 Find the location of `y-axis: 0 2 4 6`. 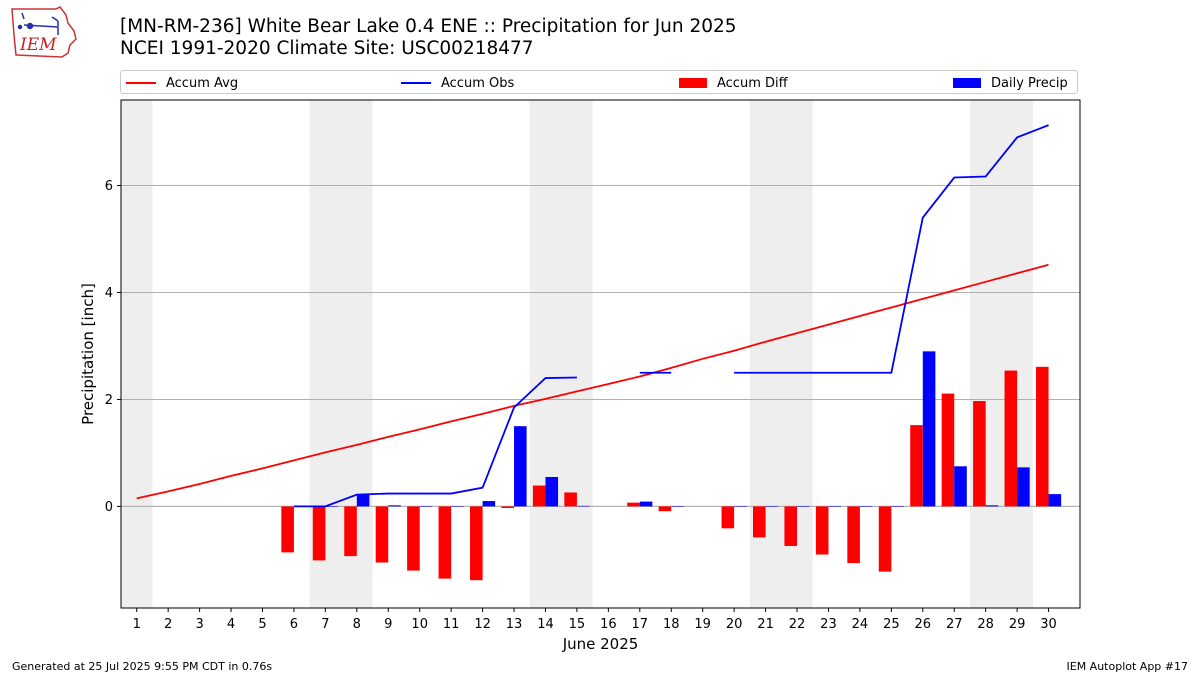

y-axis: 0 2 4 6 is located at coordinates (113, 347).